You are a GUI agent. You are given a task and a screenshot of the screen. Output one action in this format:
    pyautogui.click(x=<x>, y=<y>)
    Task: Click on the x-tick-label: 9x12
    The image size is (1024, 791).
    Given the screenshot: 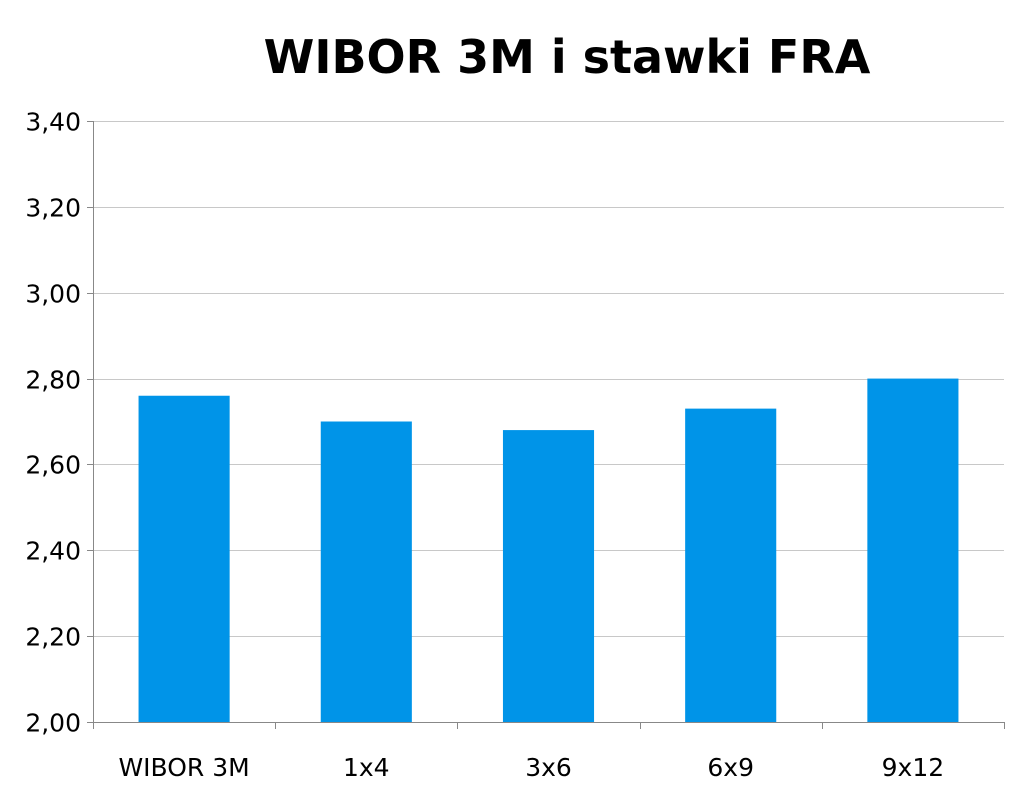 What is the action you would take?
    pyautogui.click(x=913, y=767)
    